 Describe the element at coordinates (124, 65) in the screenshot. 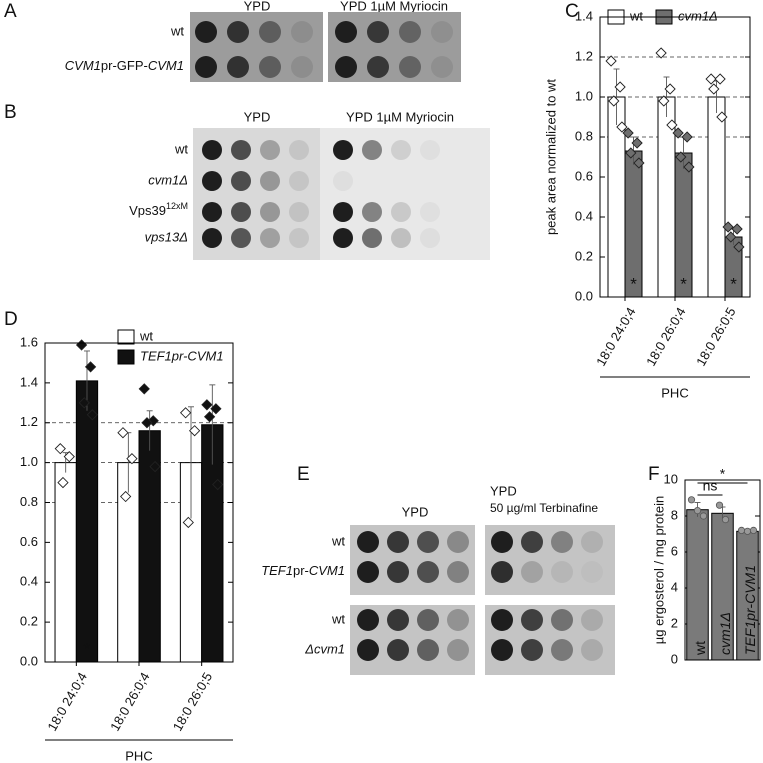

I see `row-label: CVM1pr-GFP-CVM1` at that location.